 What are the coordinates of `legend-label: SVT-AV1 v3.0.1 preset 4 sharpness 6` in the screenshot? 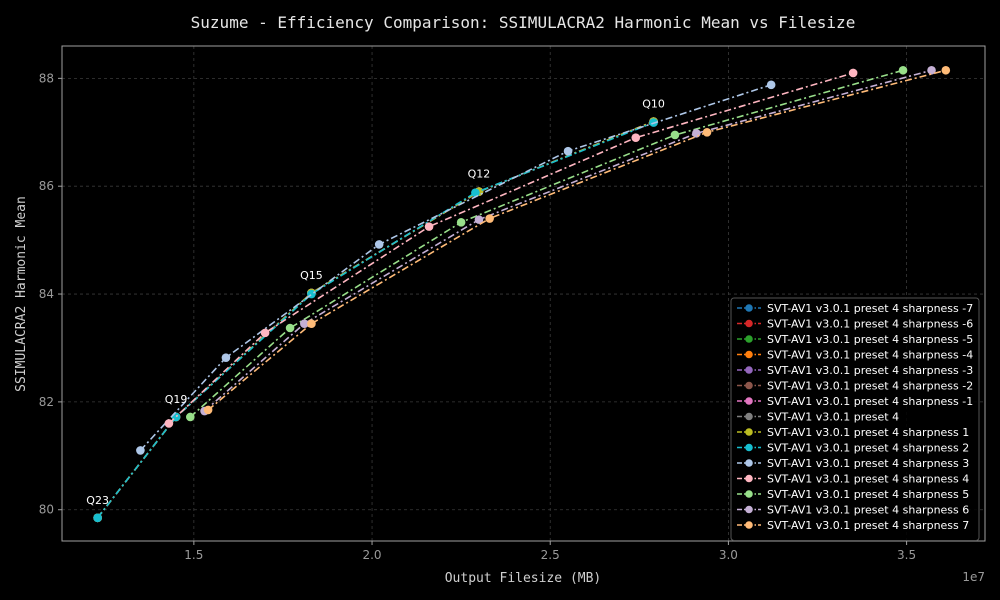 It's located at (868, 510).